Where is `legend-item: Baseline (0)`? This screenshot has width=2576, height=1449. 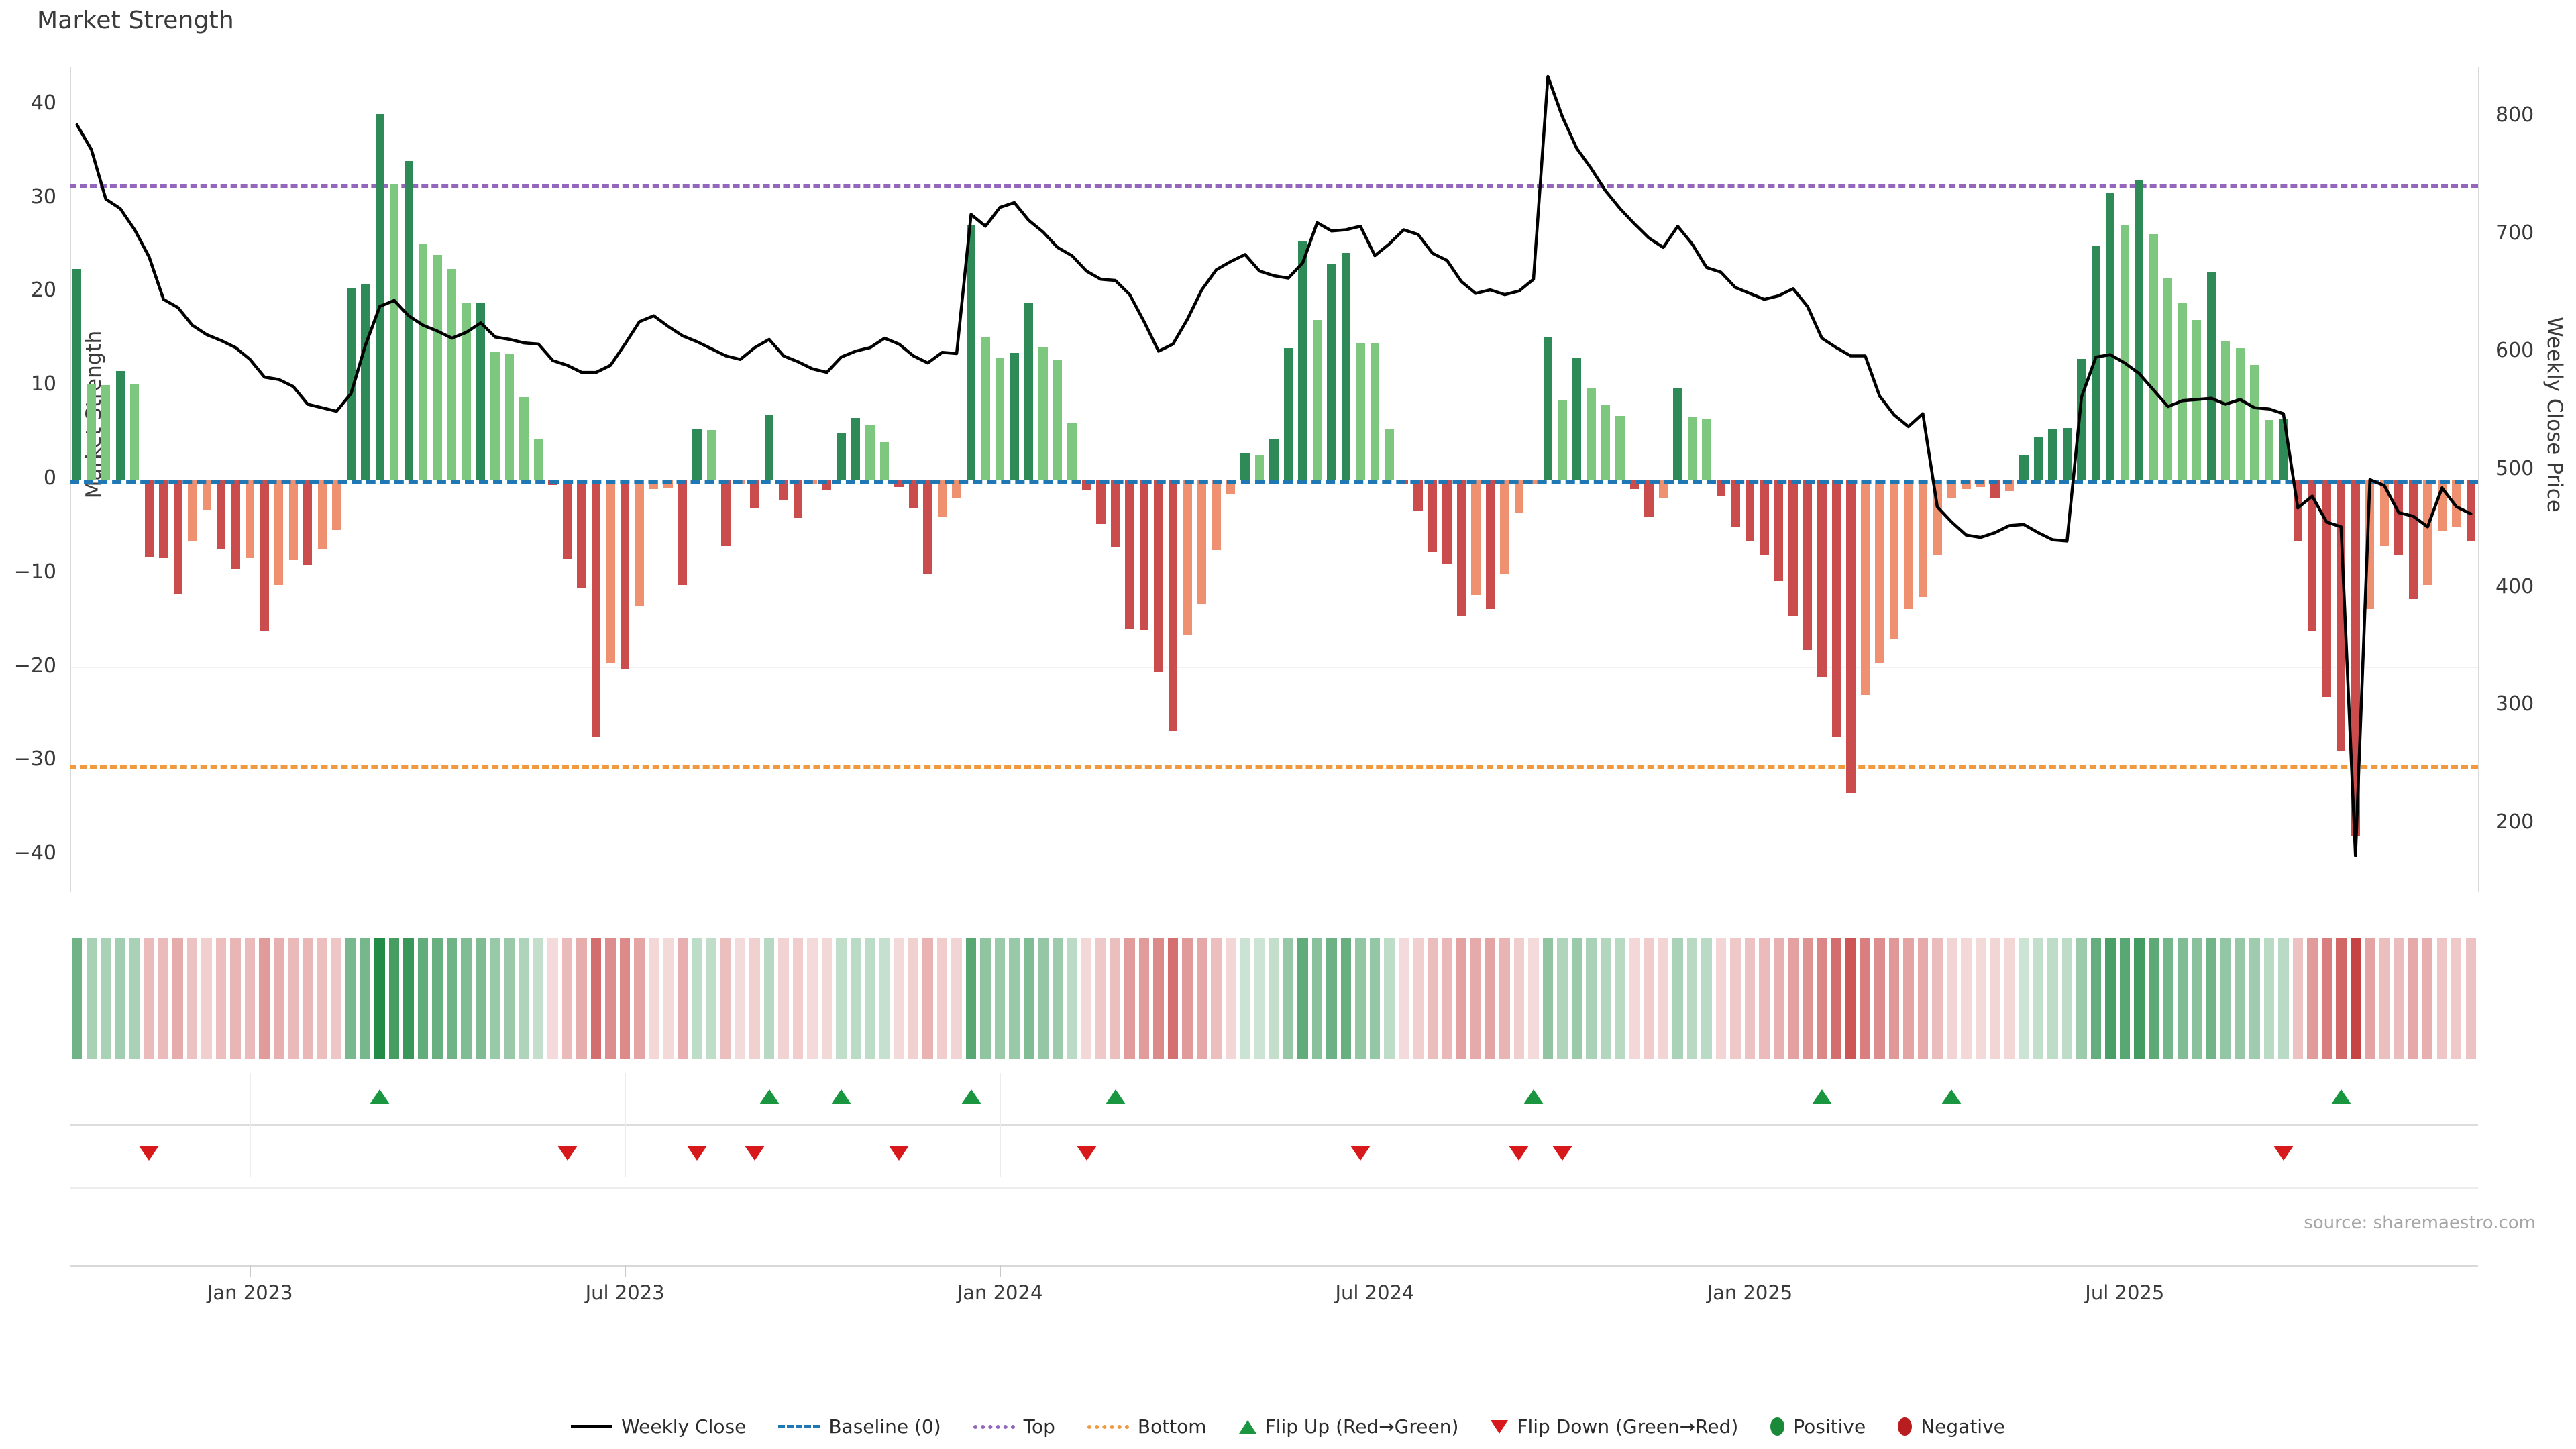 legend-item: Baseline (0) is located at coordinates (859, 1426).